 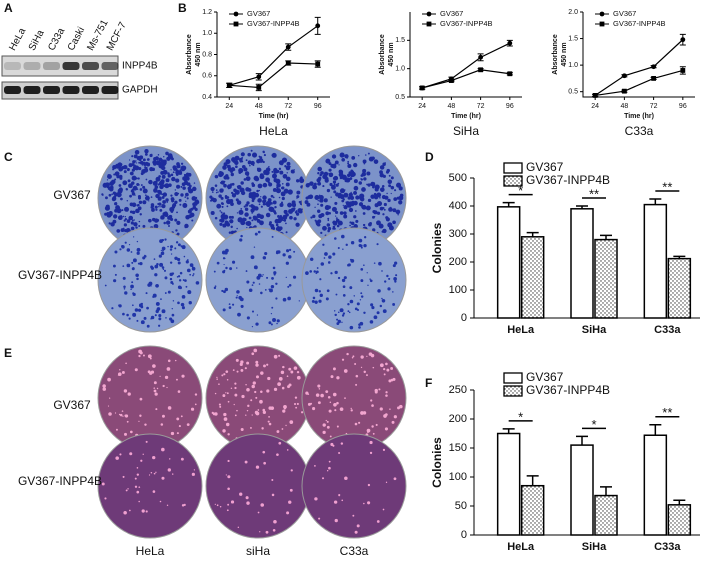 I want to click on x-tick-label: 24, so click(x=229, y=106).